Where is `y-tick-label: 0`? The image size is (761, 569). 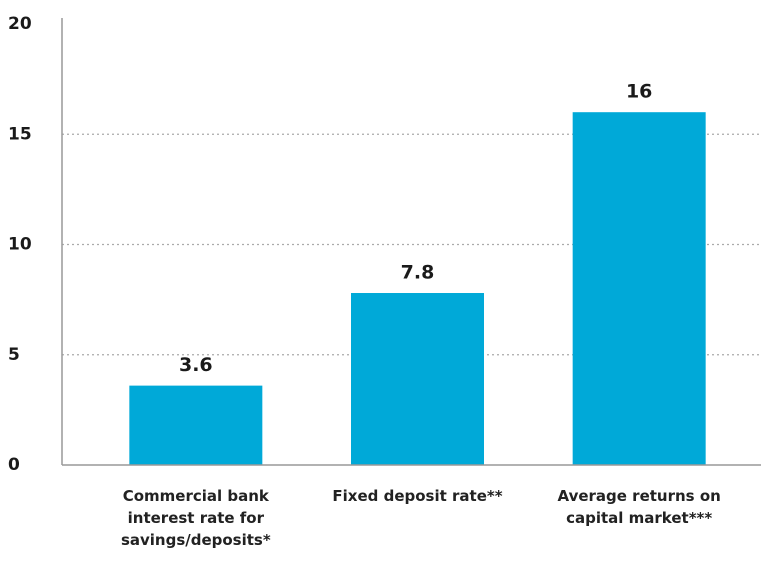
y-tick-label: 0 is located at coordinates (14, 465).